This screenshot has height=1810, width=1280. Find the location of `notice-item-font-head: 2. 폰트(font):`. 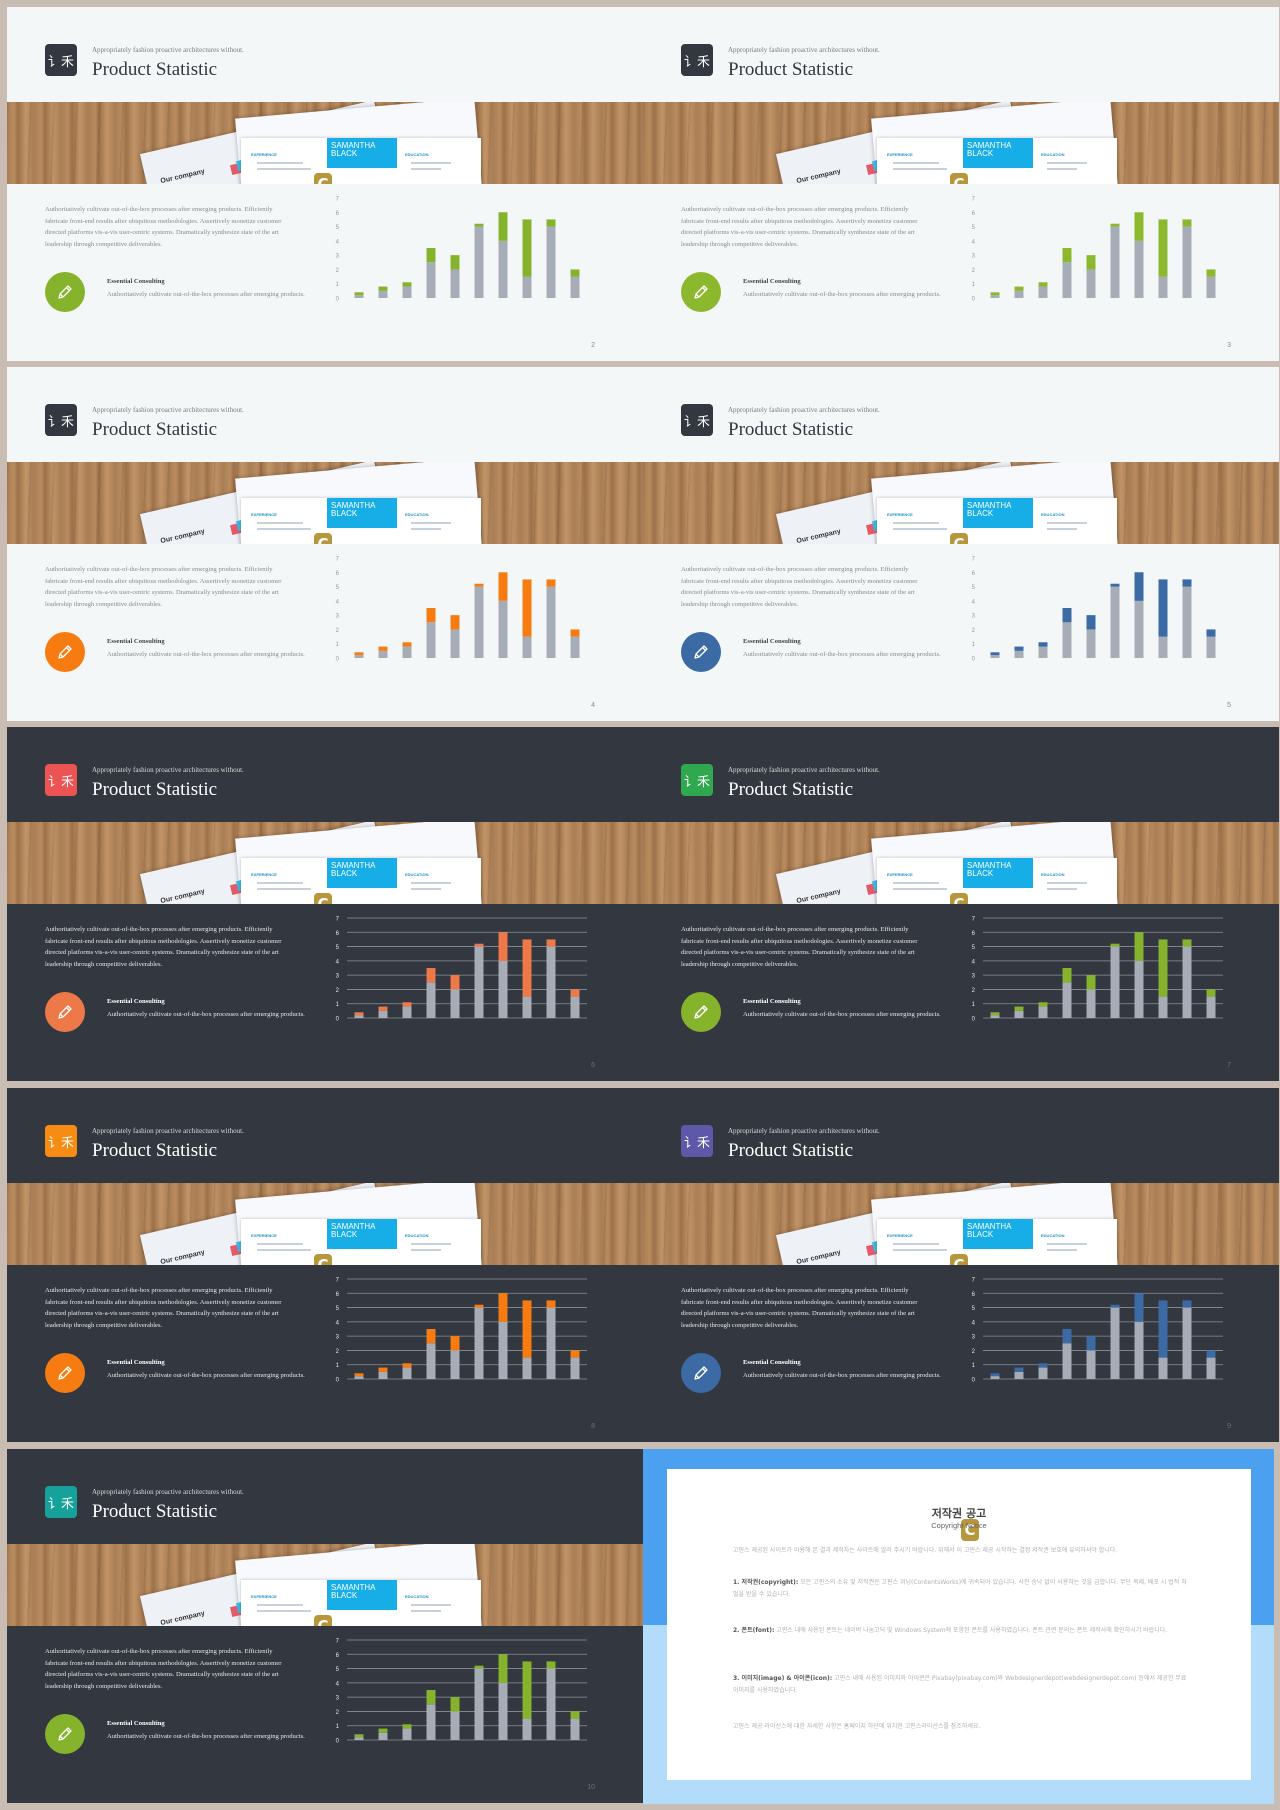

notice-item-font-head: 2. 폰트(font): is located at coordinates (754, 1630).